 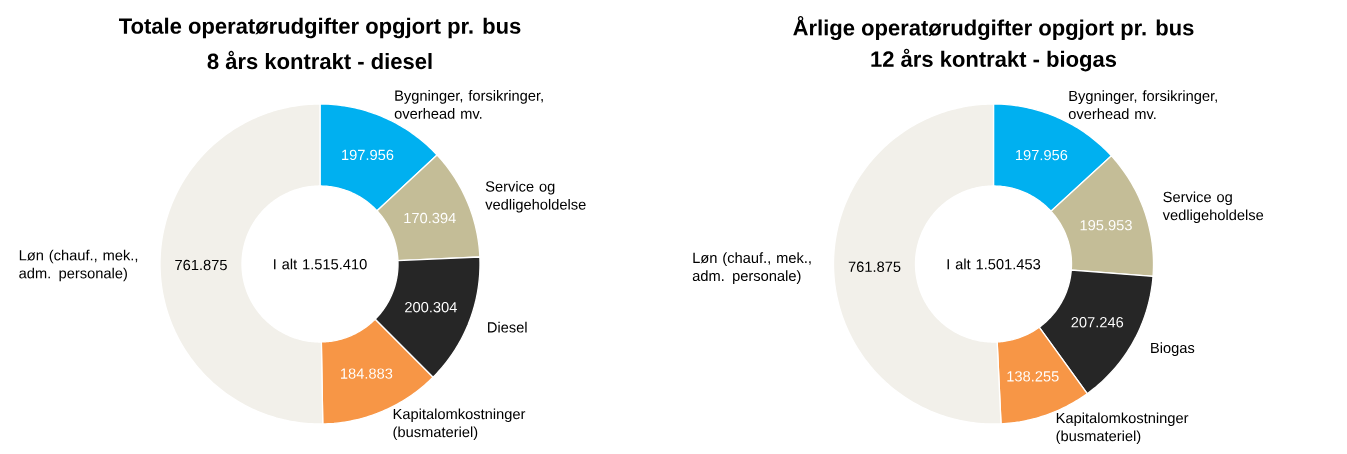 What do you see at coordinates (994, 264) in the screenshot?
I see `text: I alt 1.501.453` at bounding box center [994, 264].